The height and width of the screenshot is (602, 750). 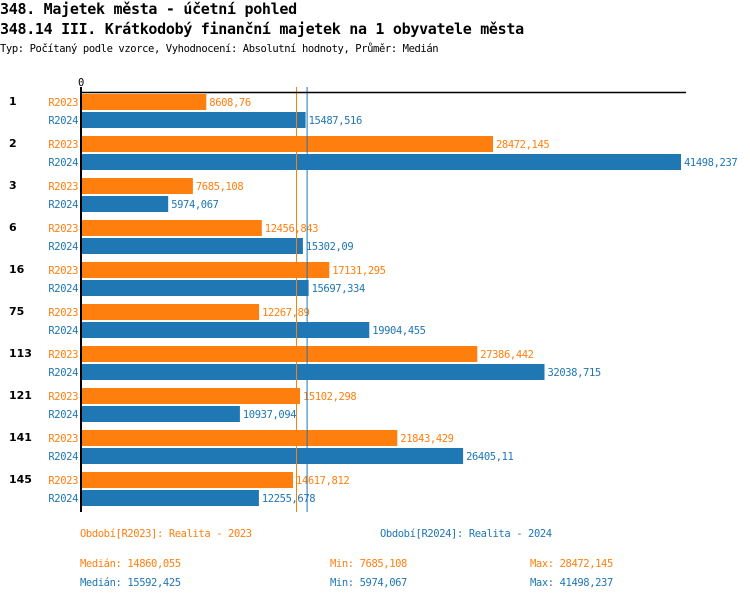 What do you see at coordinates (368, 564) in the screenshot?
I see `stat-r2023-min: Min: 7685,108` at bounding box center [368, 564].